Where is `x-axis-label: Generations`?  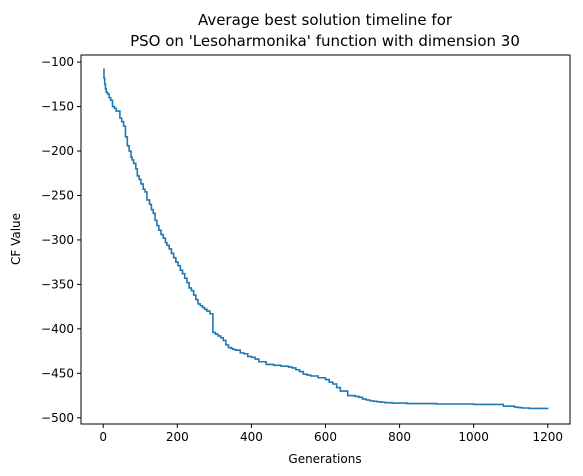
x-axis-label: Generations is located at coordinates (324, 459).